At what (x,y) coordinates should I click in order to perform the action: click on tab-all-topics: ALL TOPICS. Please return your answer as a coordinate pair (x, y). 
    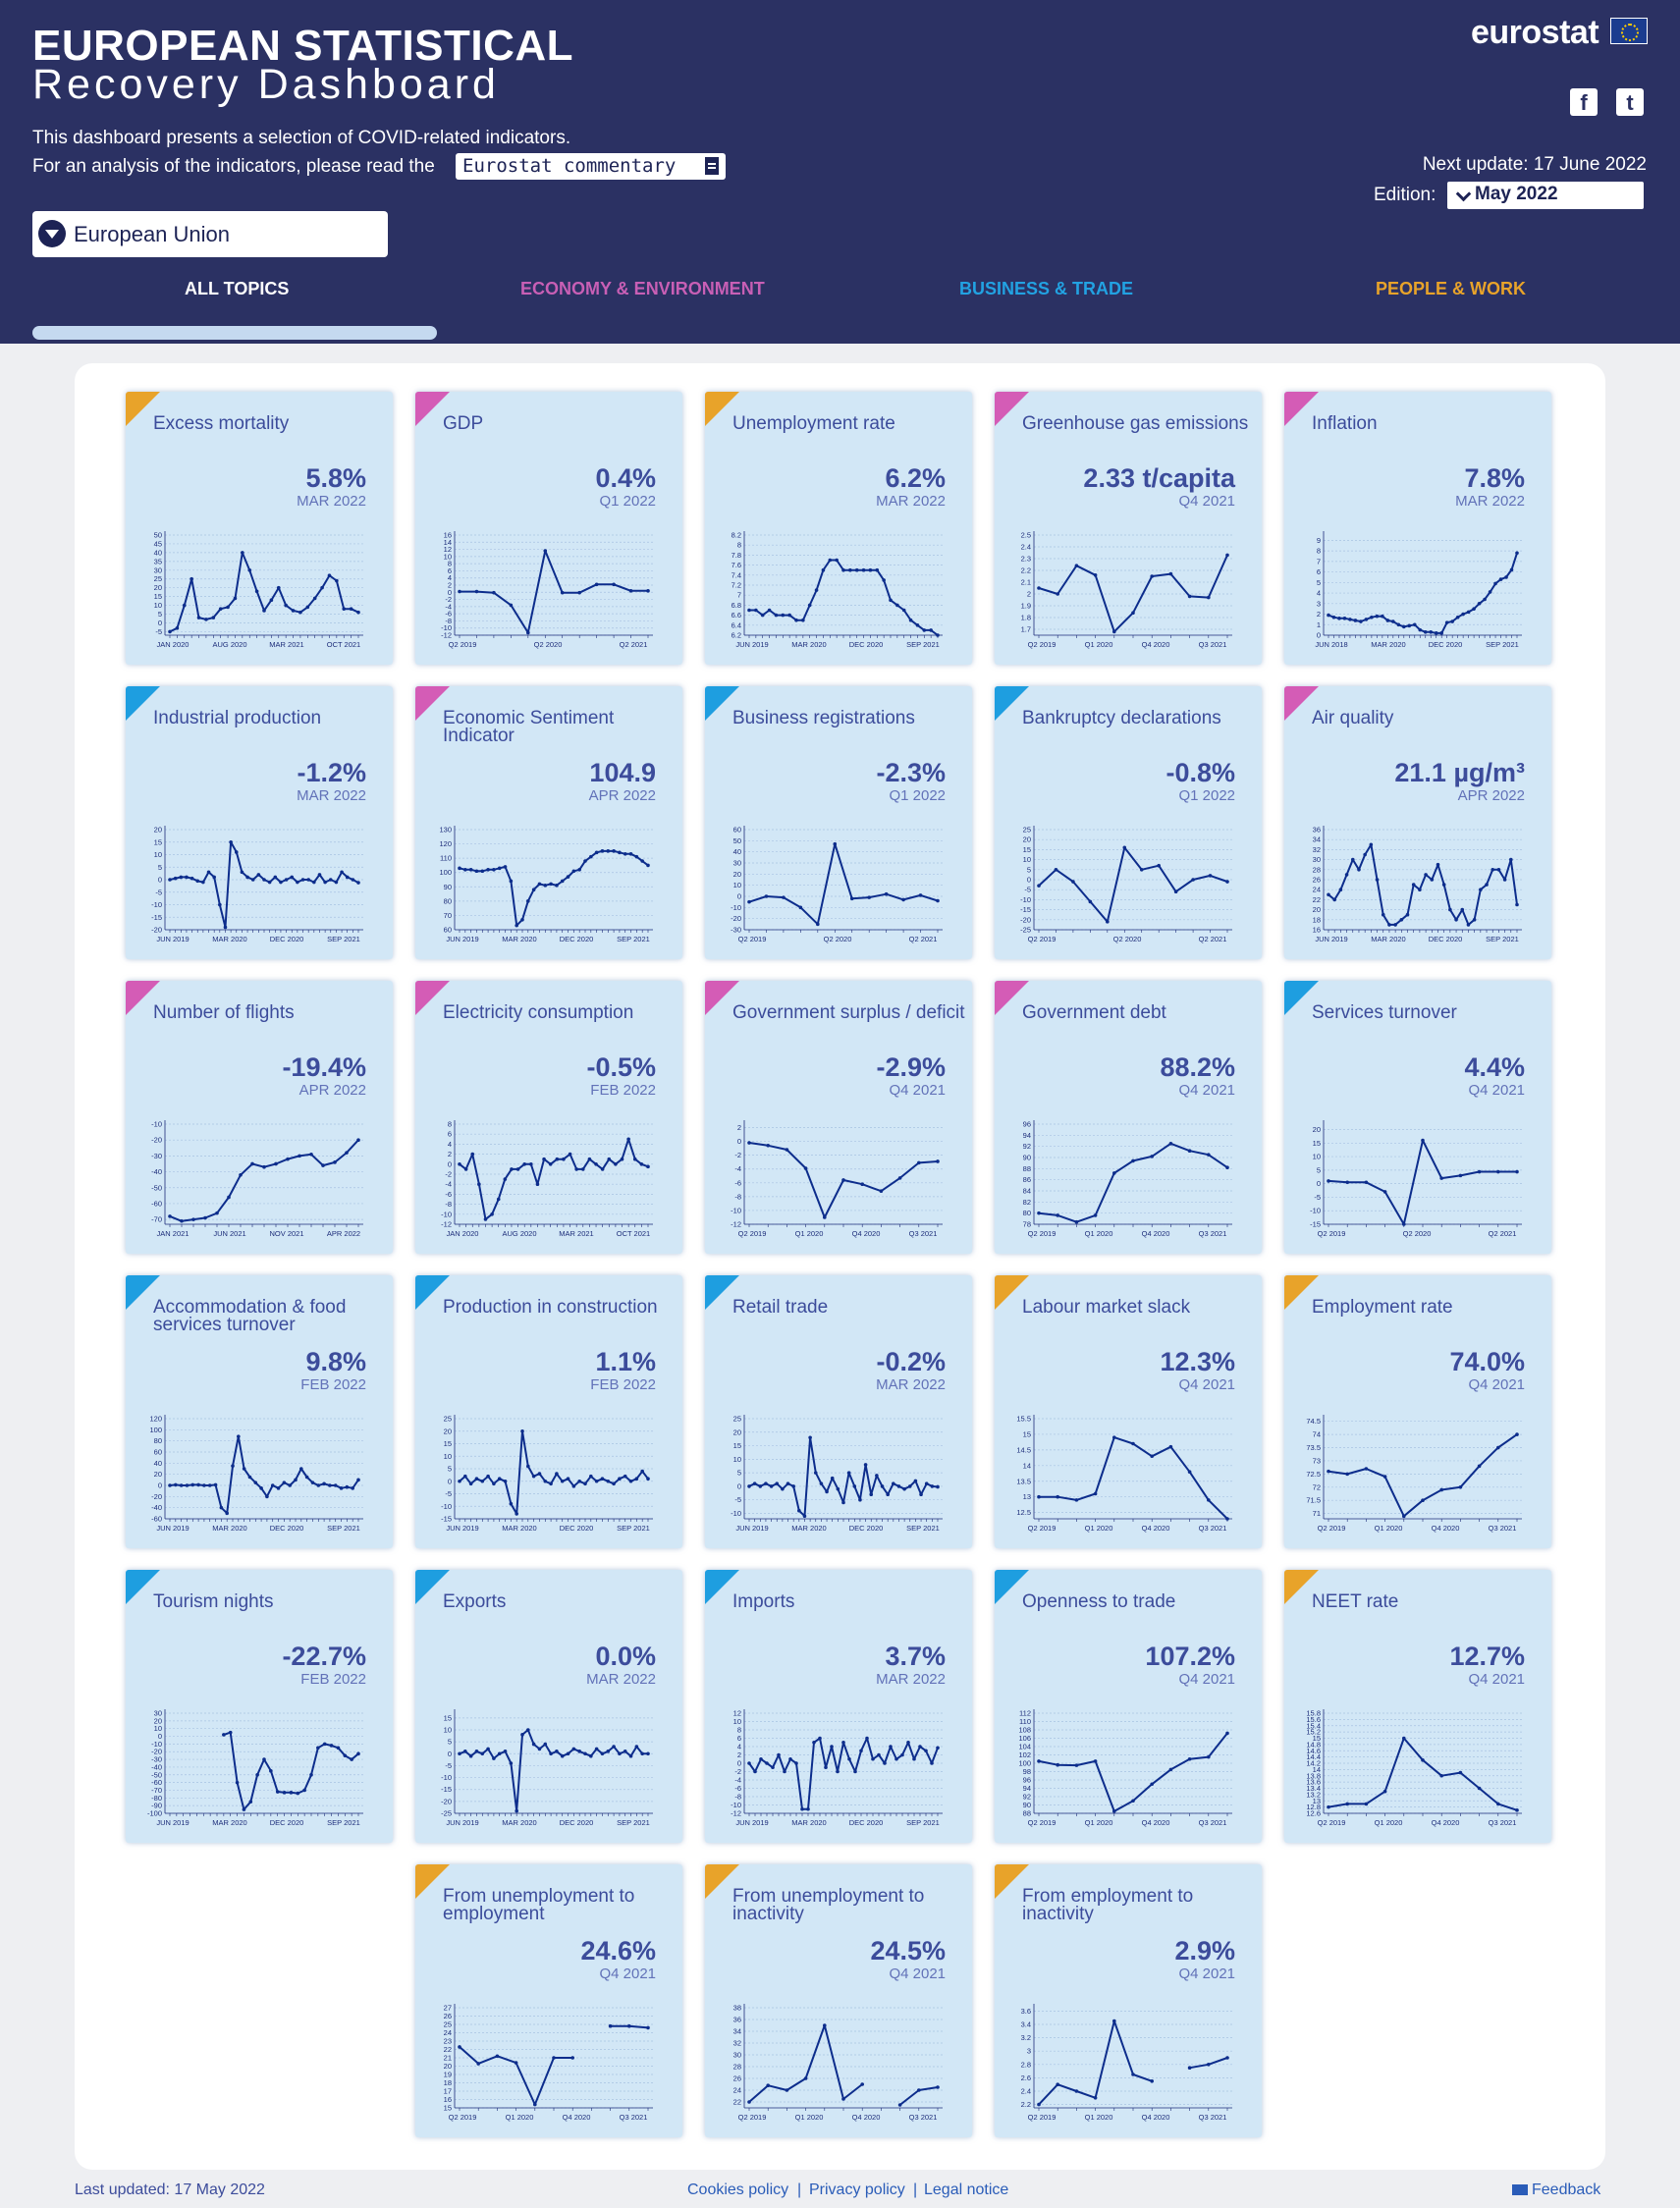
    Looking at the image, I should click on (237, 288).